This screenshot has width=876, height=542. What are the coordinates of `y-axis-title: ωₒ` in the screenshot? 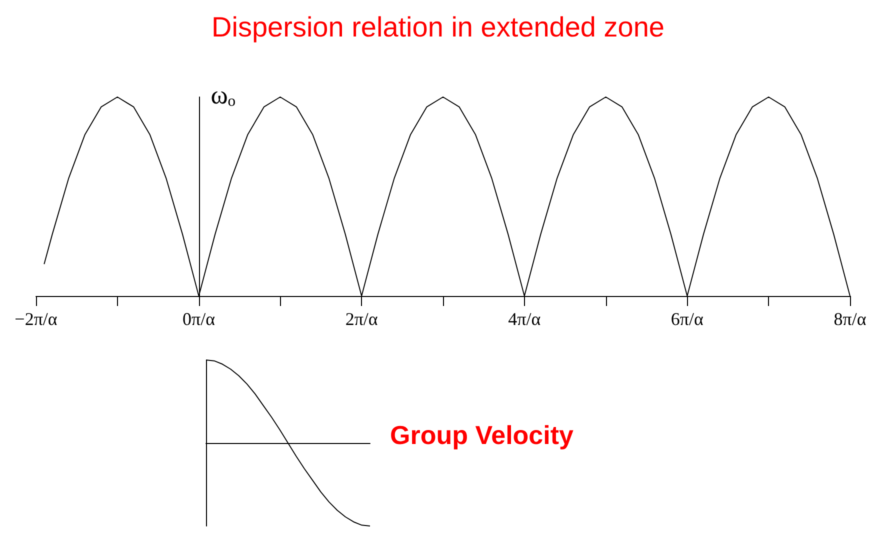 It's located at (223, 95).